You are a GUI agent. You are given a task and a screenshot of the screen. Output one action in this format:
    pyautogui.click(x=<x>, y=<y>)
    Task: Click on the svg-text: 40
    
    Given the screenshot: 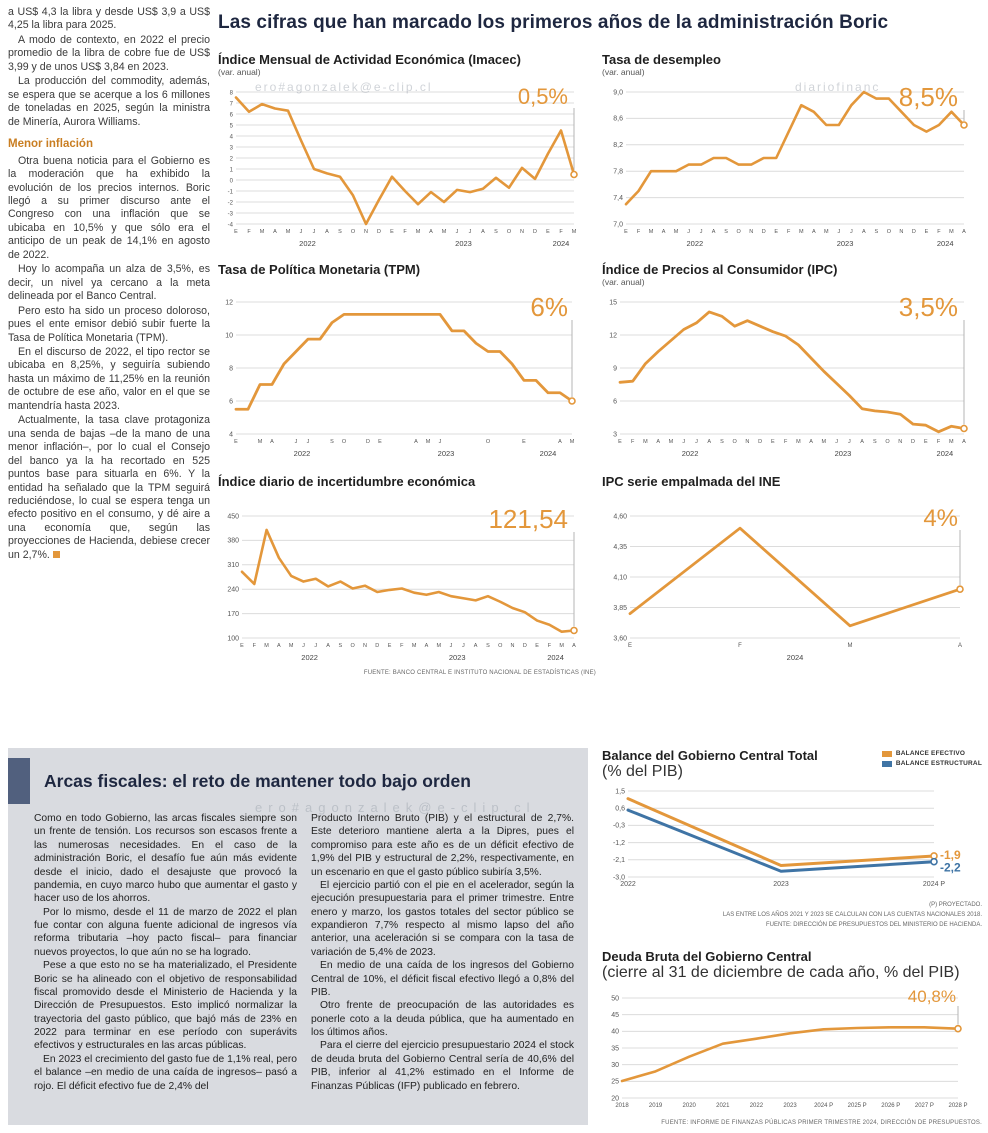 What is the action you would take?
    pyautogui.click(x=615, y=1031)
    